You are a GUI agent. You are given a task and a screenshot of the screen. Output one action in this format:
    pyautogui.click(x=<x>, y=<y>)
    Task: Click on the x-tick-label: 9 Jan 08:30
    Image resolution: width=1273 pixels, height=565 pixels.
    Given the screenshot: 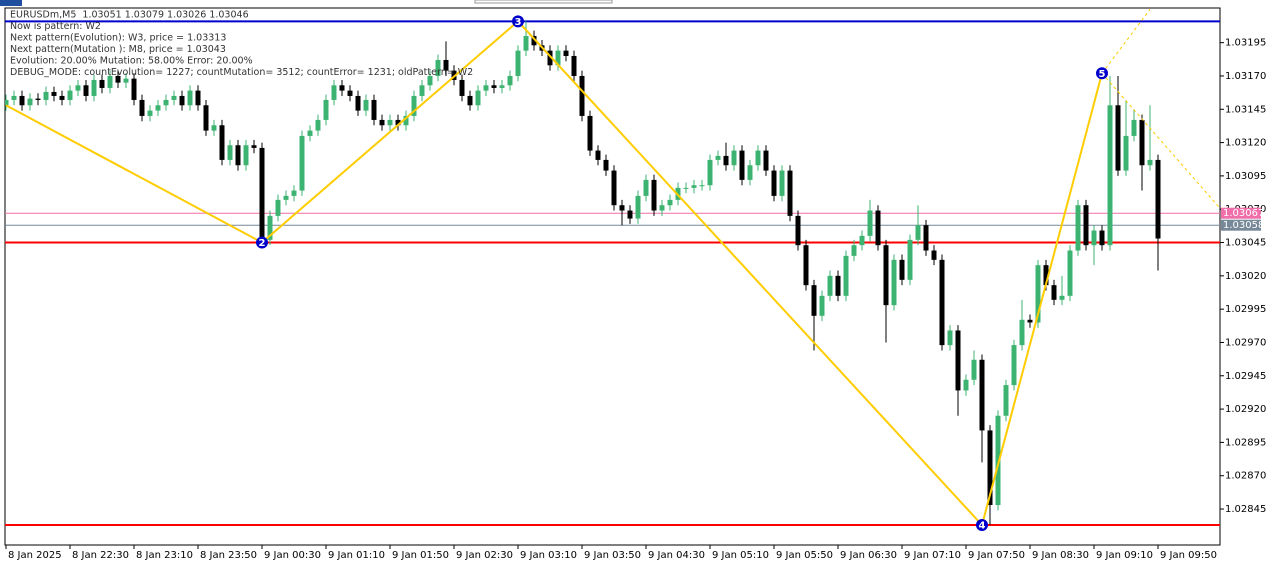 What is the action you would take?
    pyautogui.click(x=1060, y=555)
    